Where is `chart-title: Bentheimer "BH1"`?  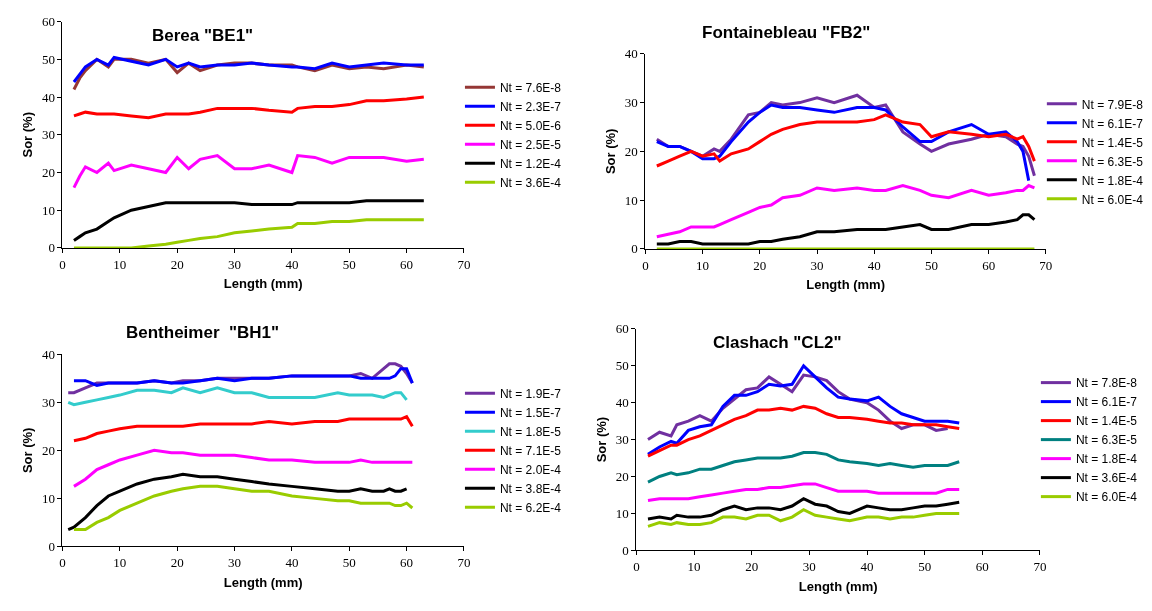 chart-title: Bentheimer "BH1" is located at coordinates (203, 332).